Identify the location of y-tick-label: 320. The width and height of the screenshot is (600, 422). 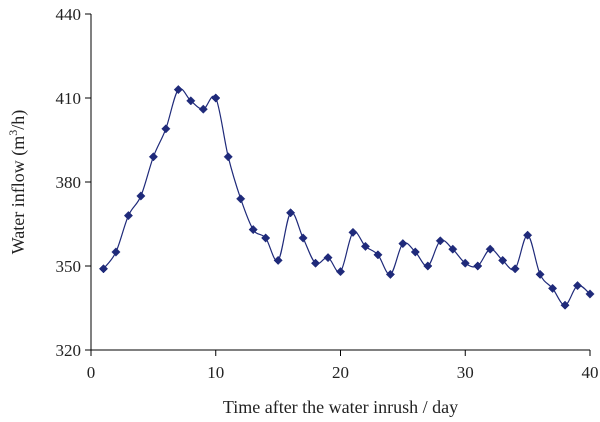
(69, 350).